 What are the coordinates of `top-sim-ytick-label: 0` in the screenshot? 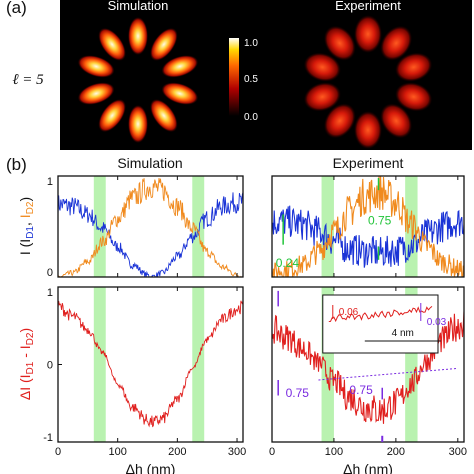 It's located at (50, 273).